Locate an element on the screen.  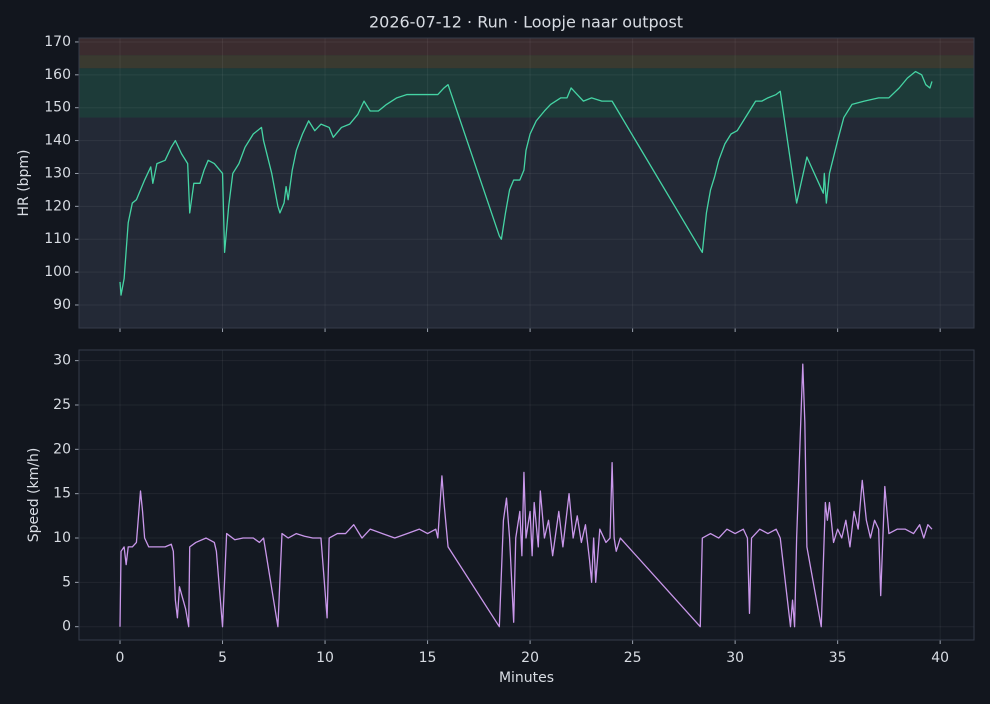
y-axis-label: HR (bpm) is located at coordinates (24, 182).